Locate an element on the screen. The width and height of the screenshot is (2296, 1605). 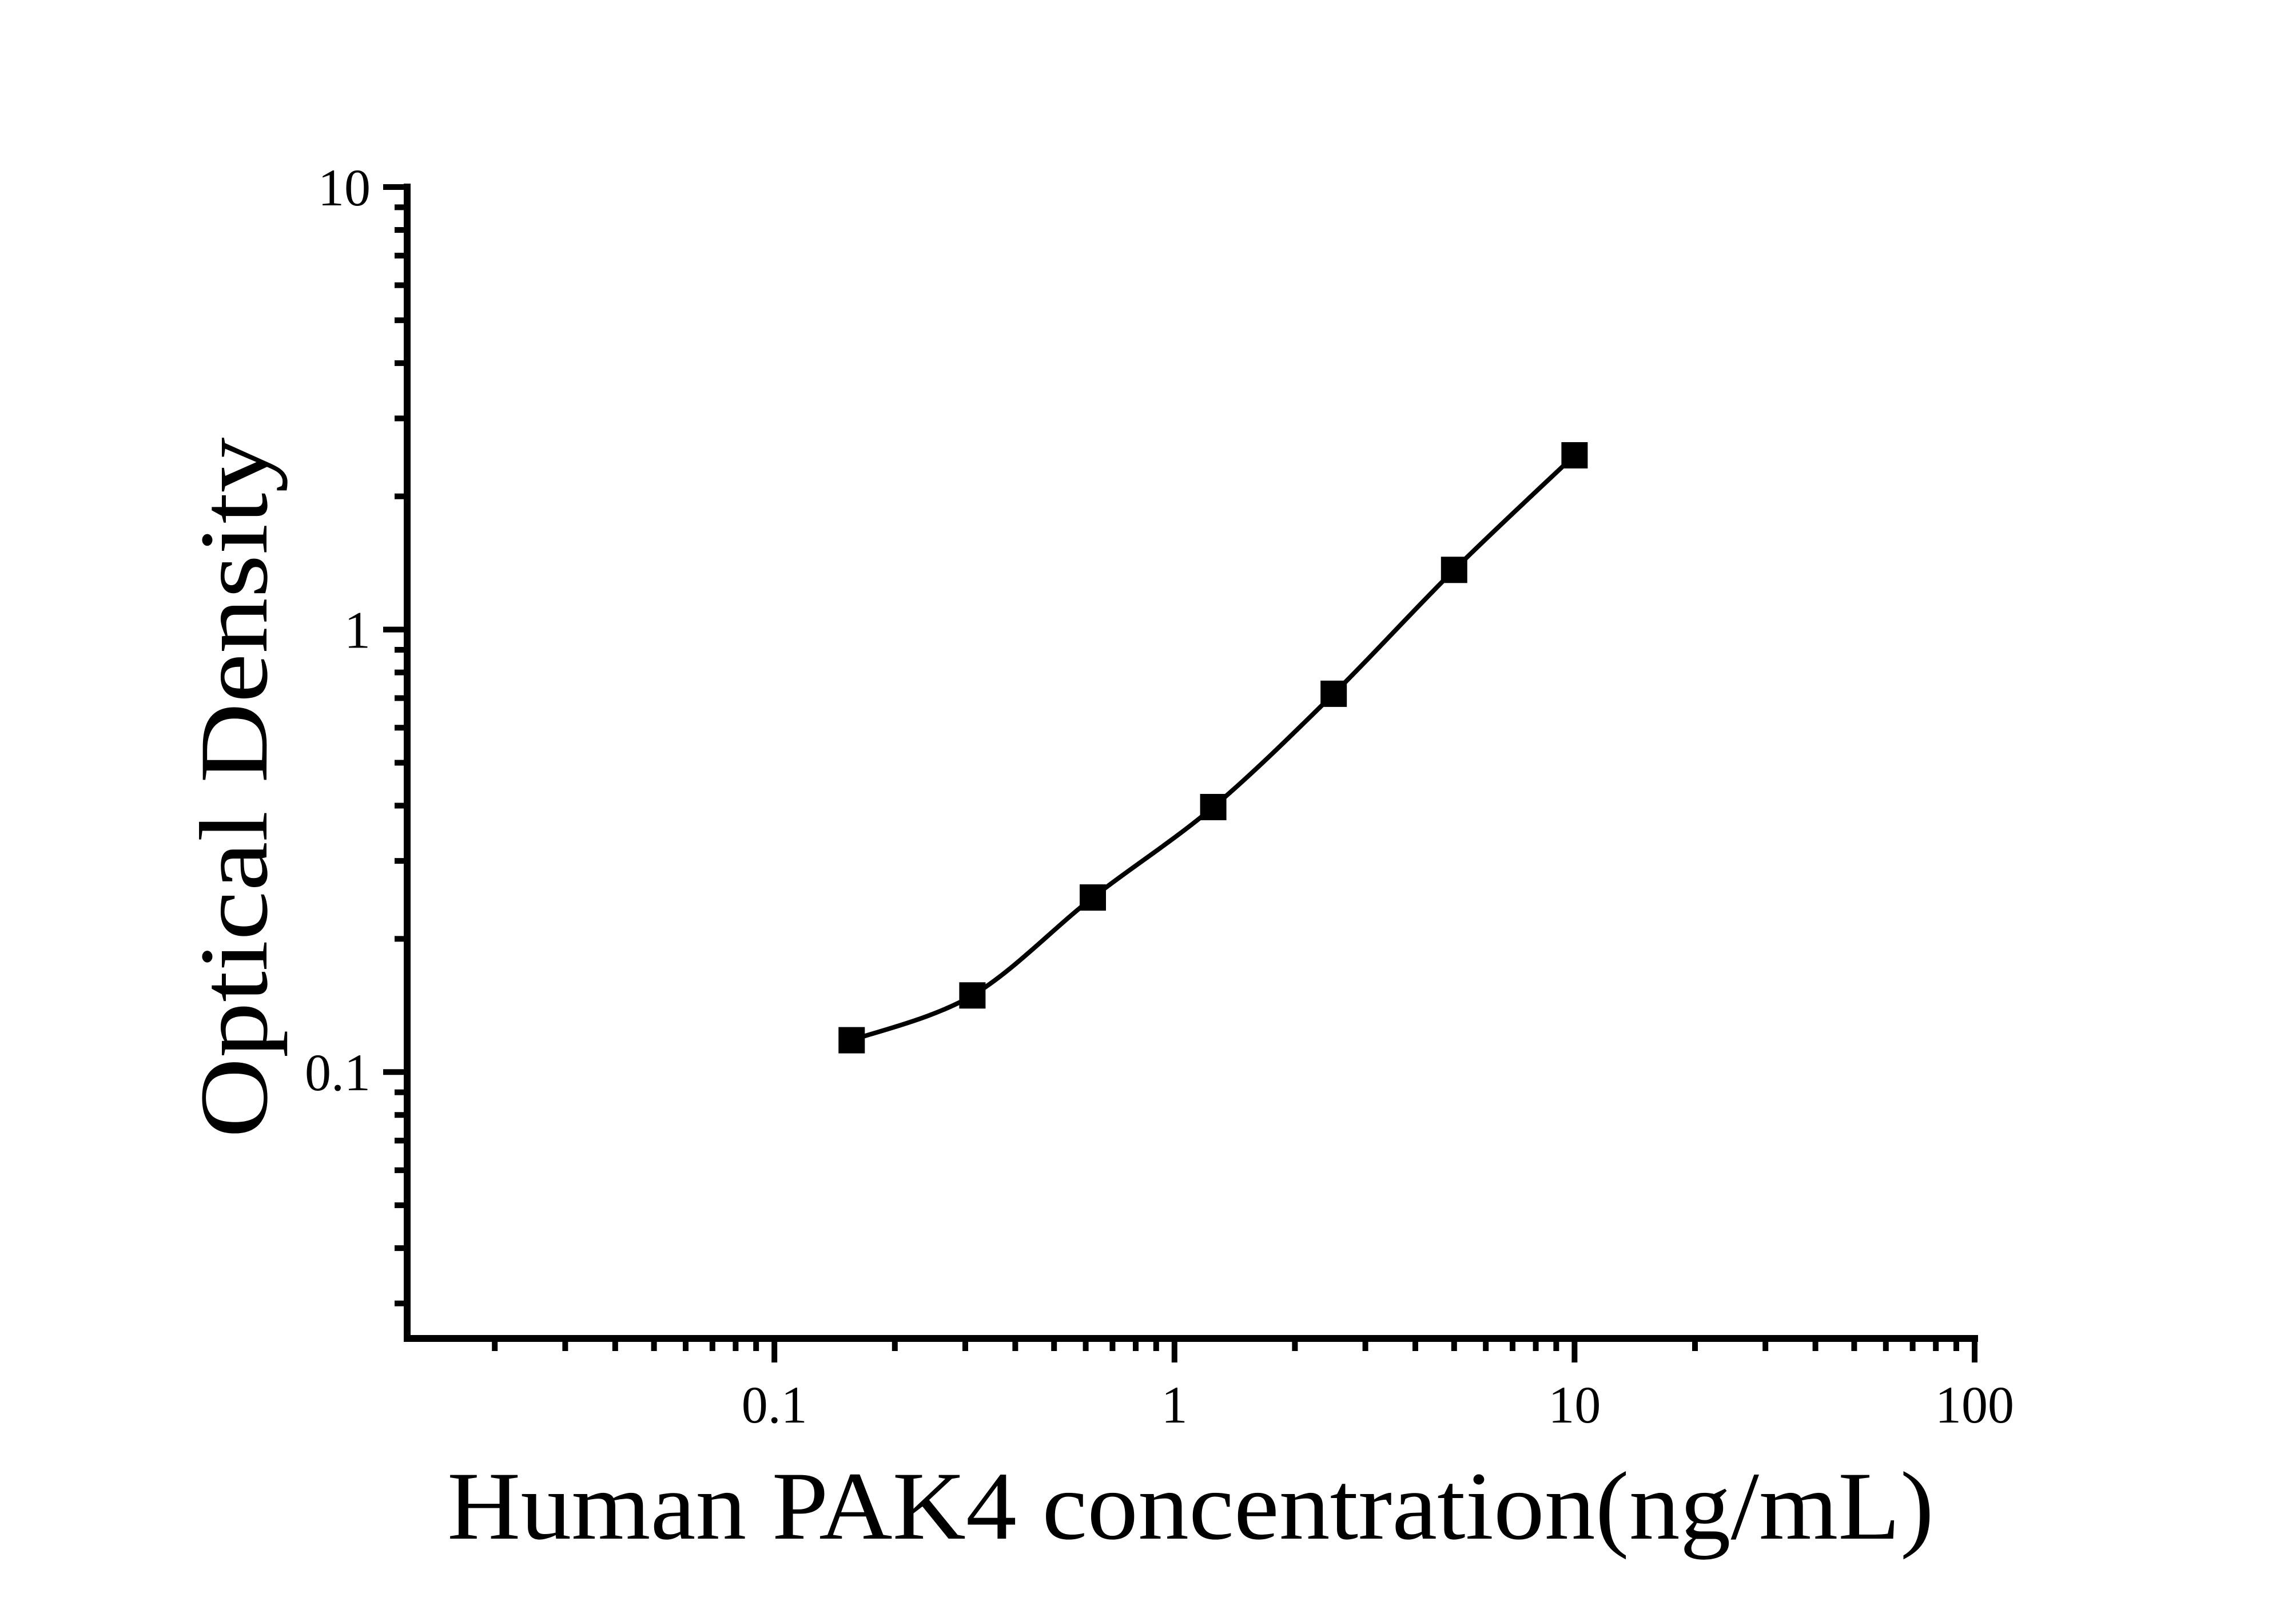
series-standard-curve is located at coordinates (1213, 748).